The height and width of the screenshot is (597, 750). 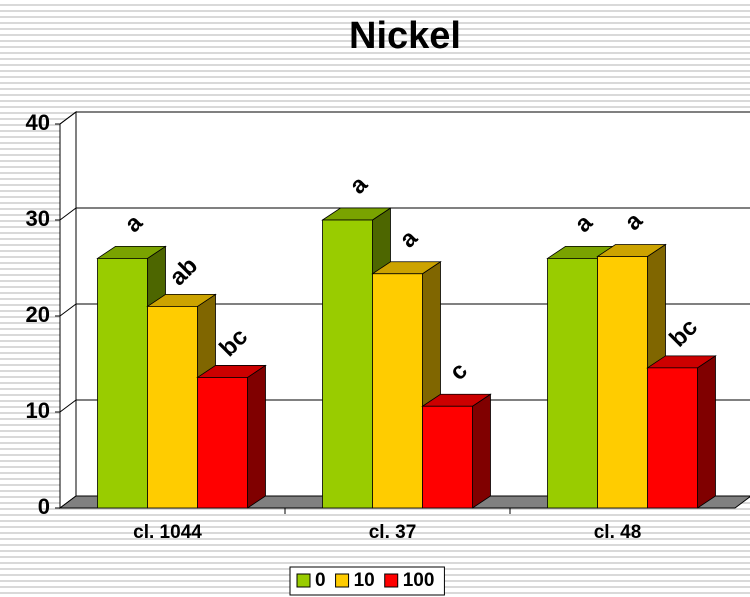 I want to click on x-tick-label: cl. 37, so click(x=393, y=532).